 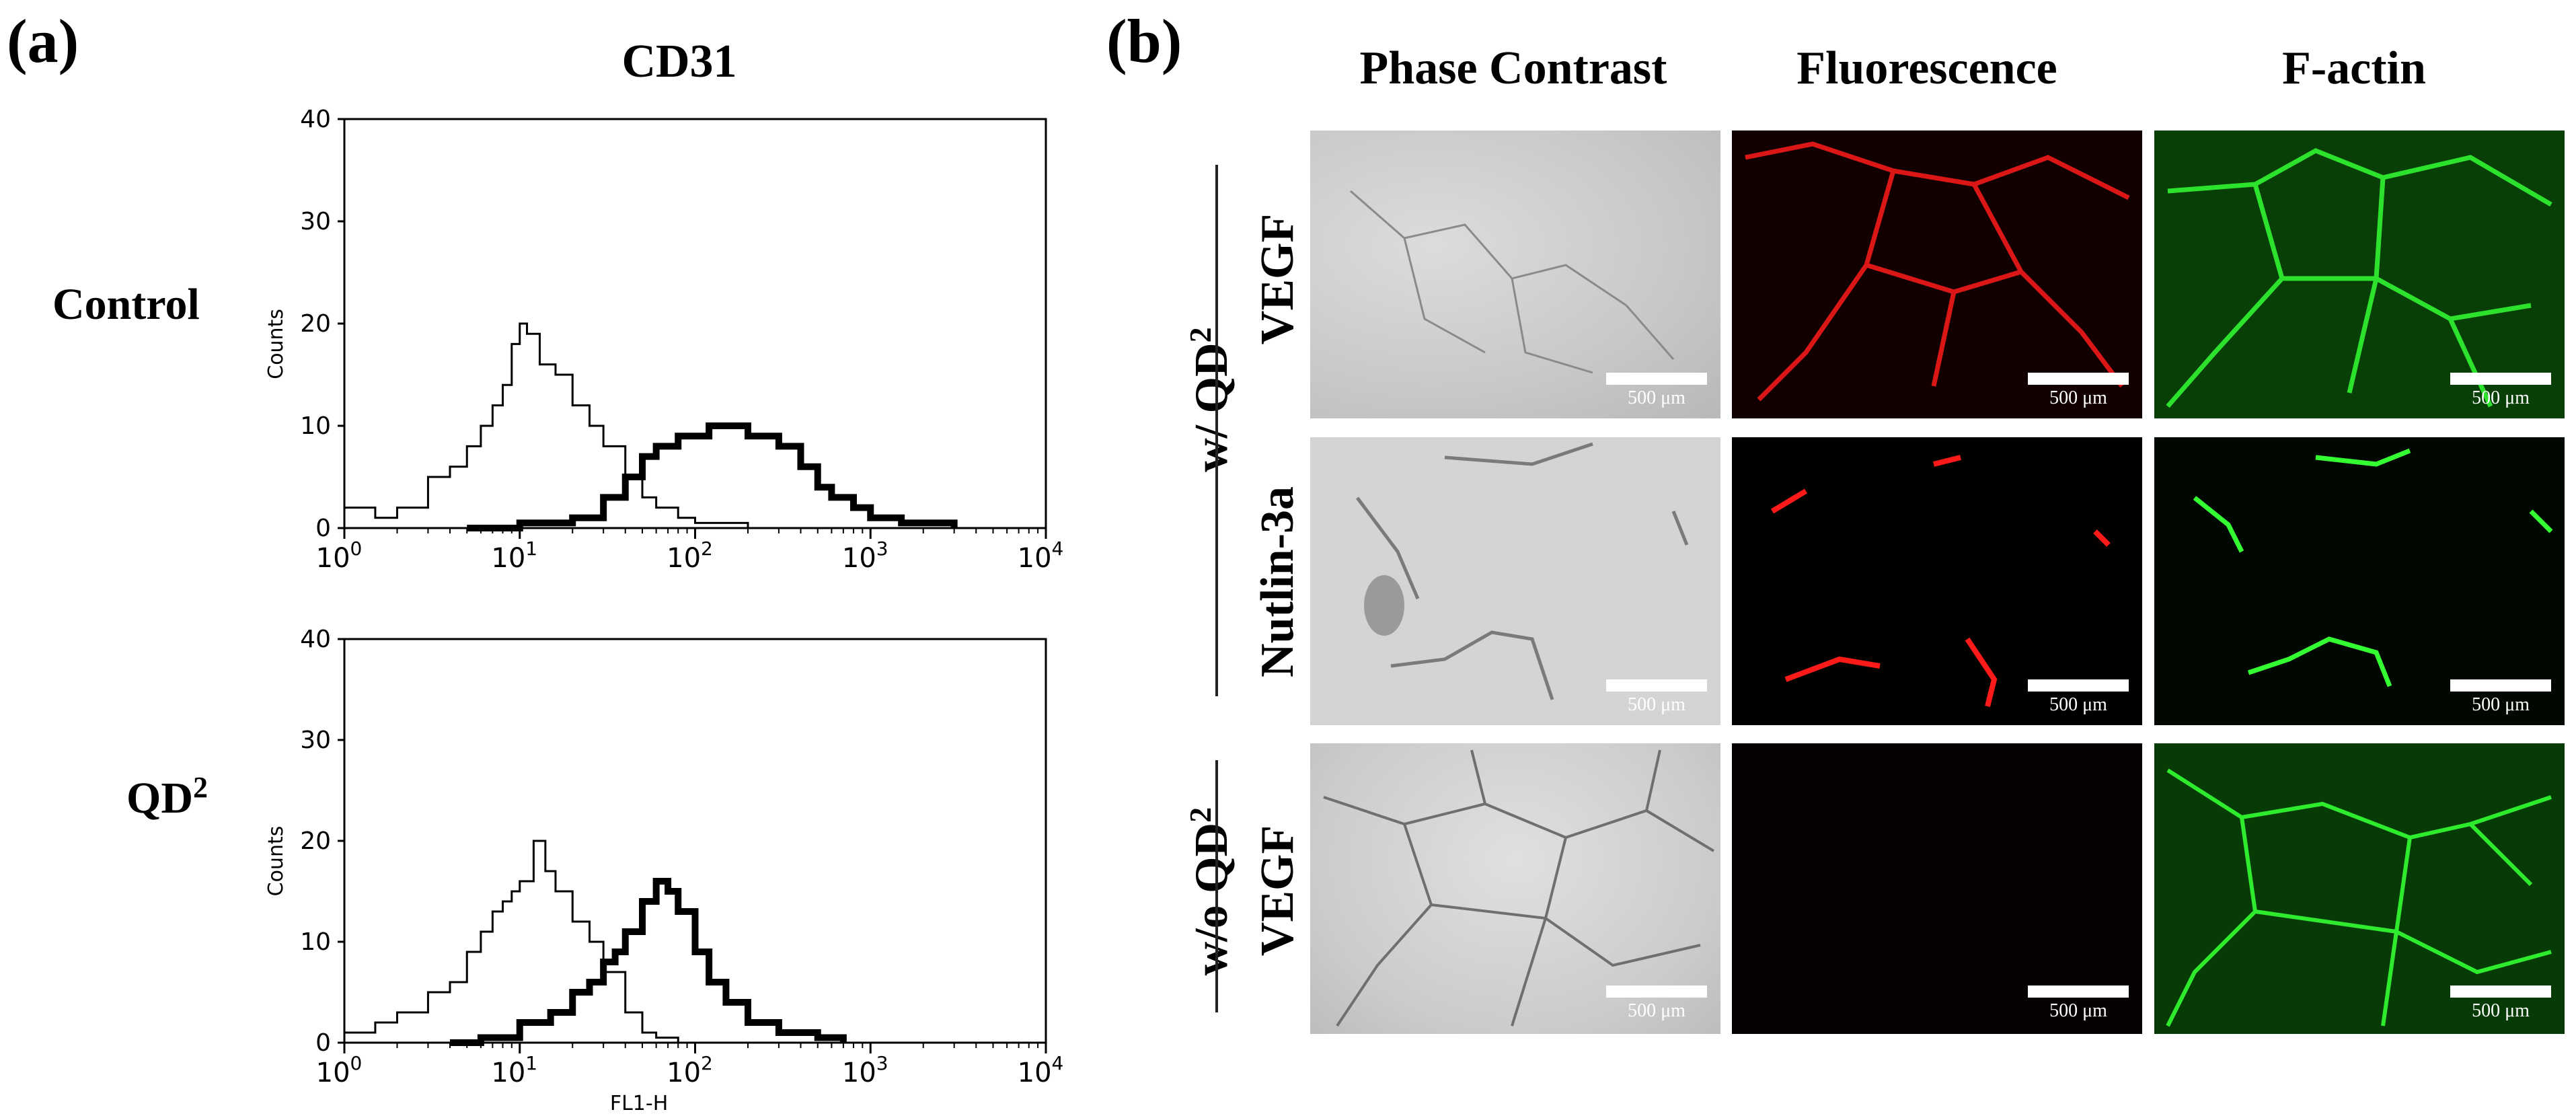 I want to click on separator-with-qd2, so click(x=1216, y=430).